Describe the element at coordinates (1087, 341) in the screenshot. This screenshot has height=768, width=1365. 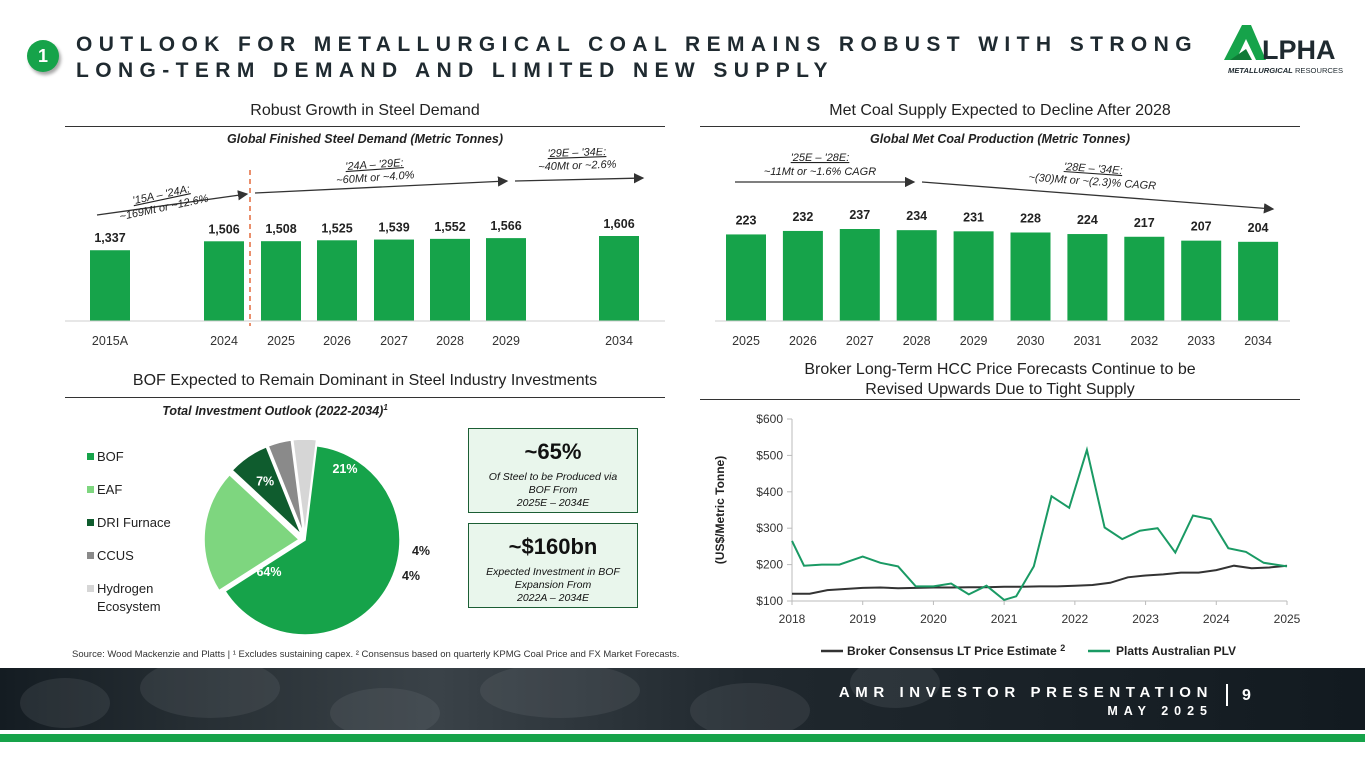
I see `supply-x-tick-label: 2031` at that location.